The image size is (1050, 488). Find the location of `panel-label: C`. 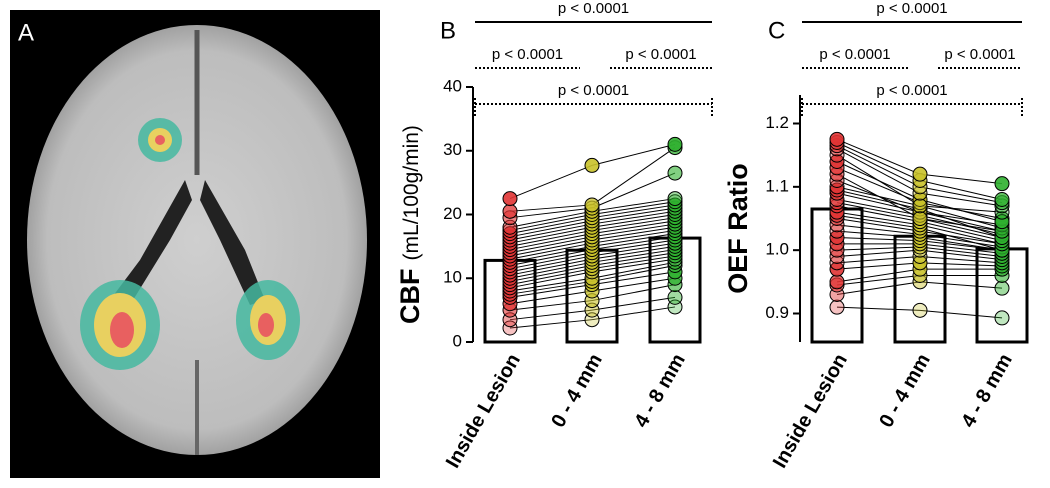

panel-label: C is located at coordinates (776, 30).